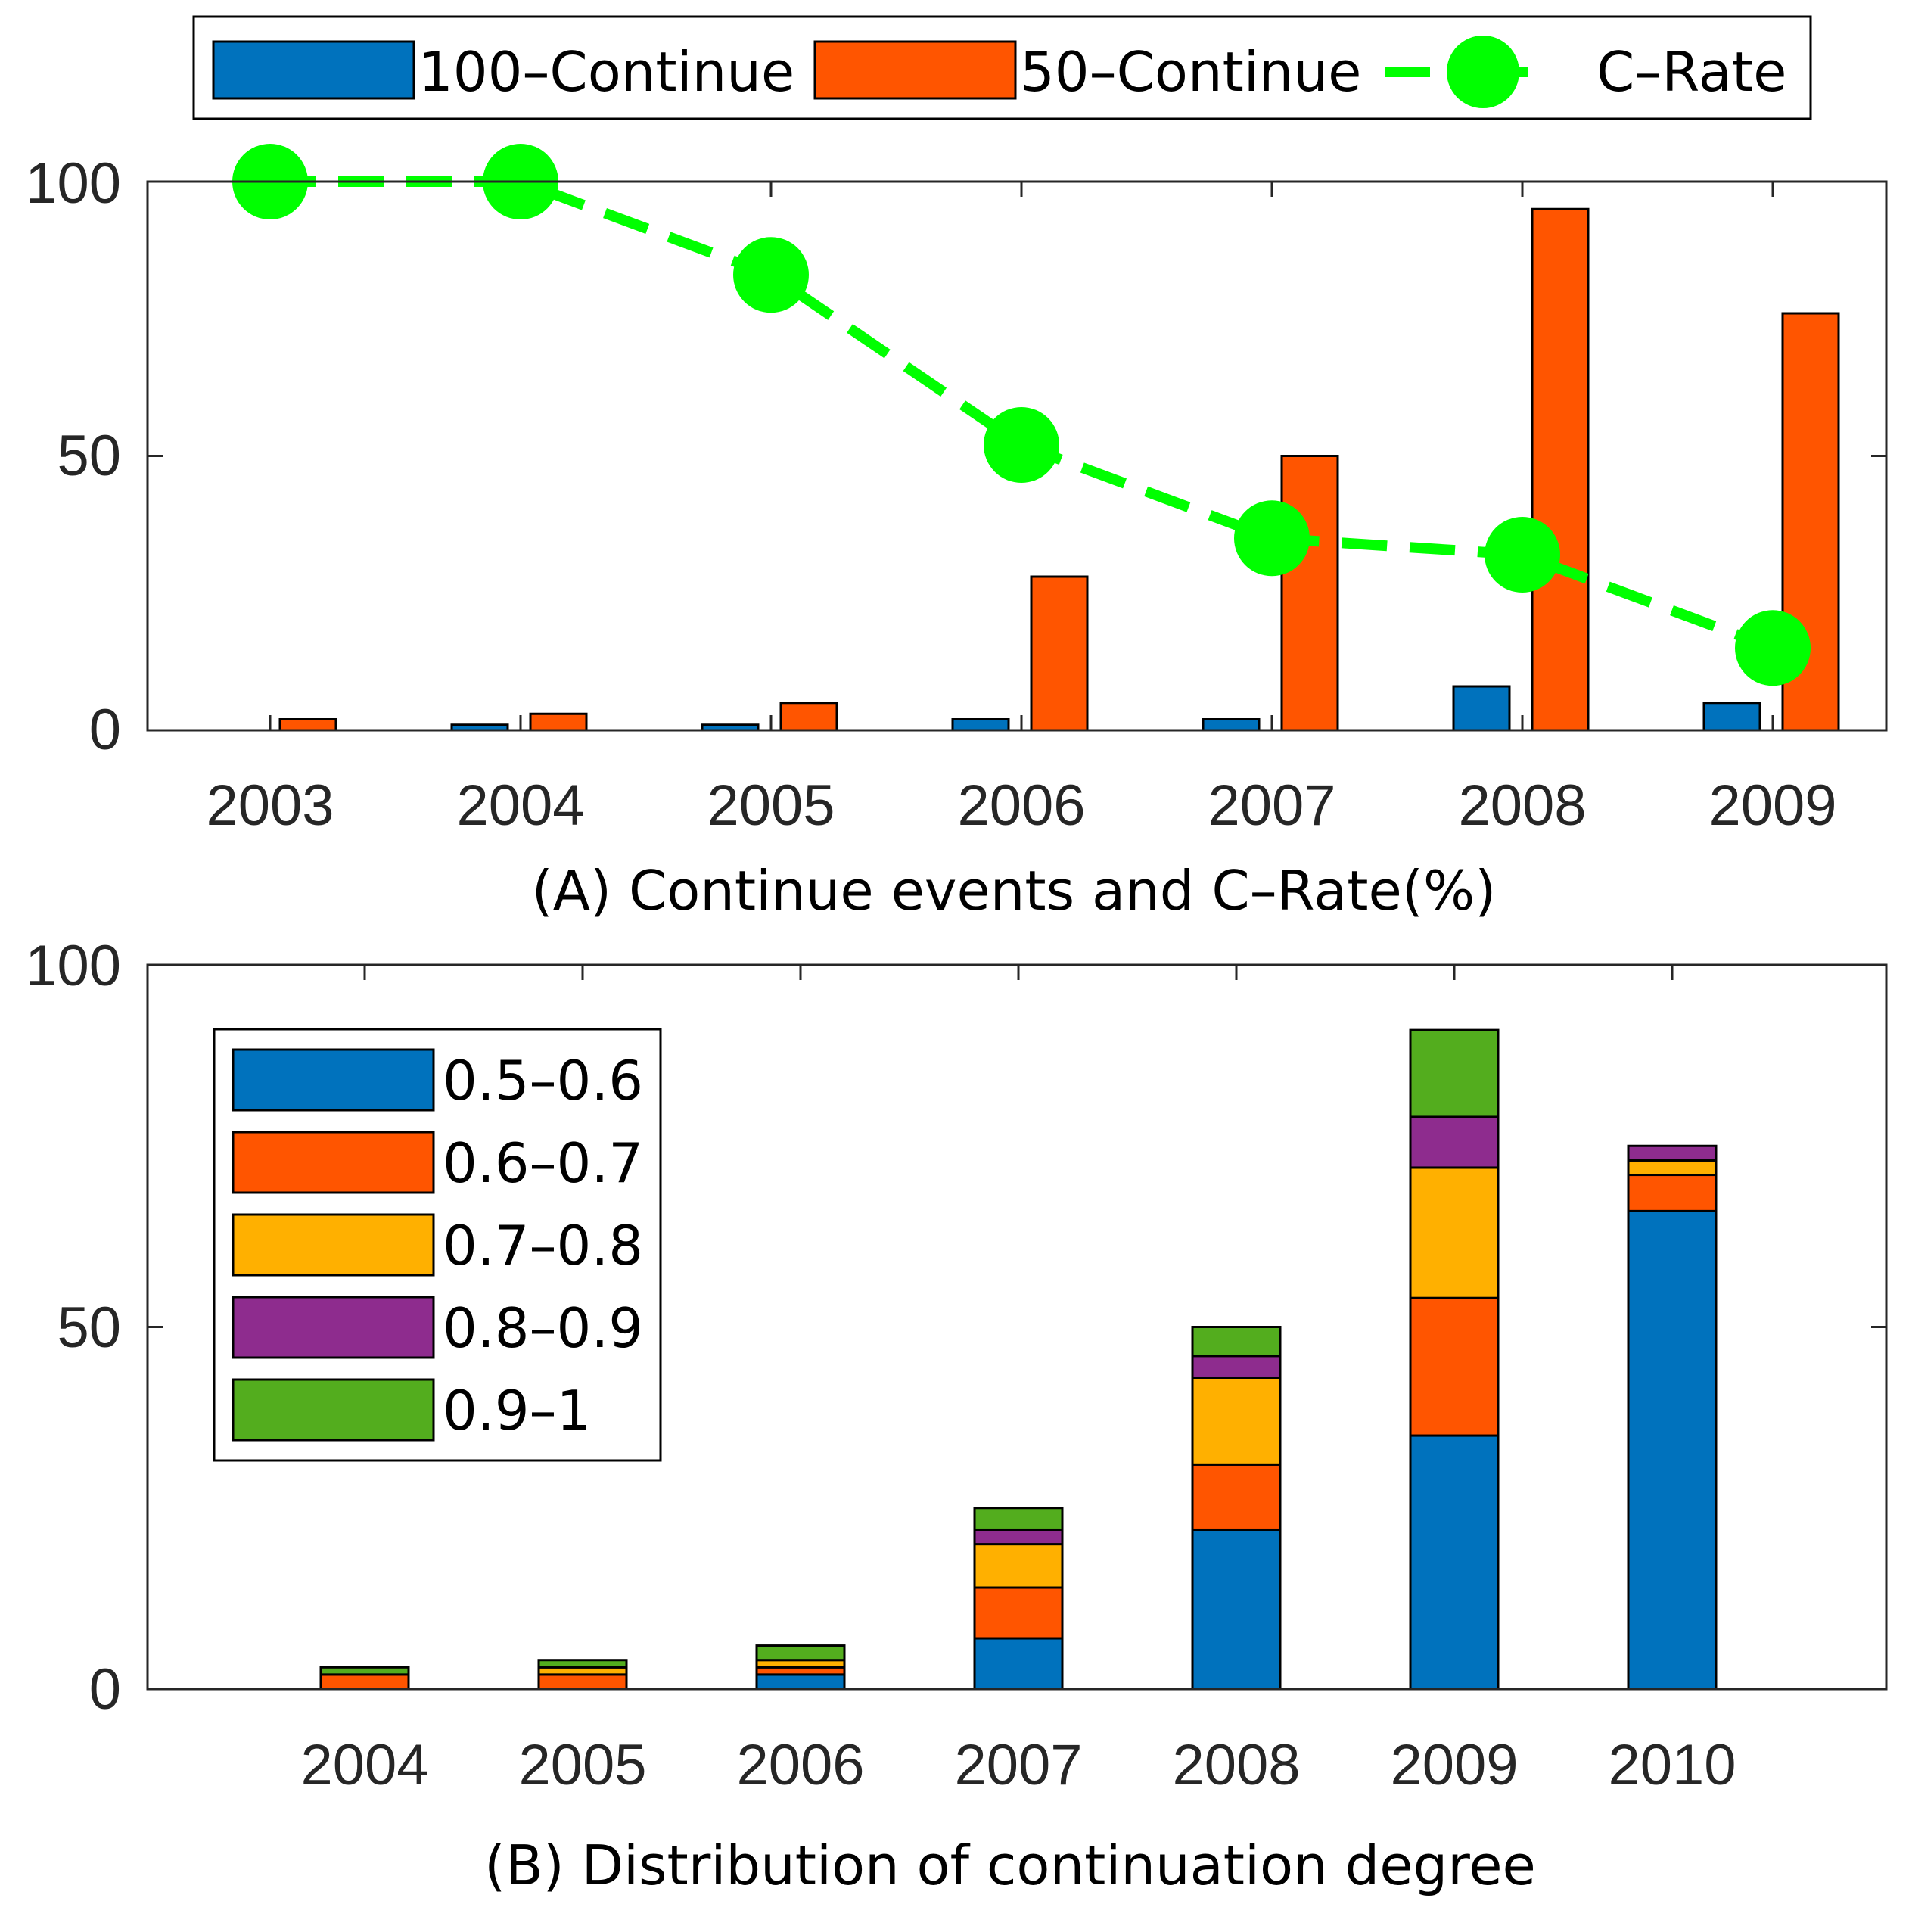 Image resolution: width=1912 pixels, height=1932 pixels. Describe the element at coordinates (1018, 1537) in the screenshot. I see `stack-segment-0-8-0-9-2007` at that location.